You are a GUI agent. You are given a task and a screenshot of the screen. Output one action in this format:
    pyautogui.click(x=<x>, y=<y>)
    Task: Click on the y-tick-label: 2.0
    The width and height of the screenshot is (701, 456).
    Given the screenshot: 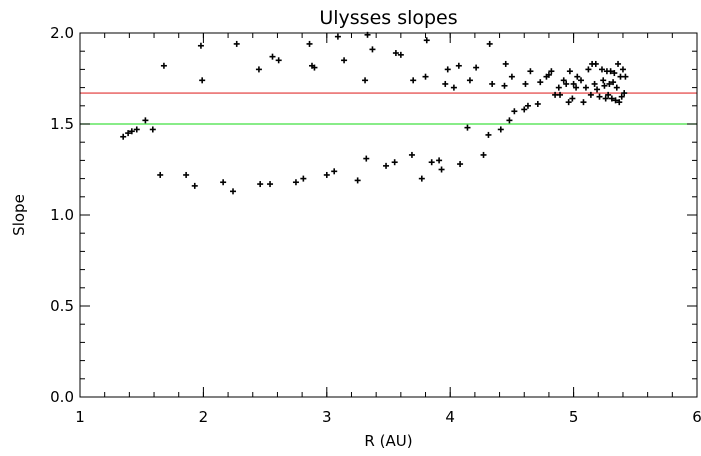 What is the action you would take?
    pyautogui.click(x=62, y=33)
    